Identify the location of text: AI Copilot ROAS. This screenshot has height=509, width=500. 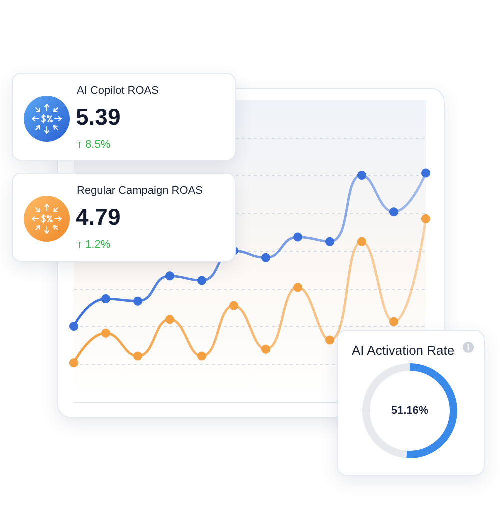
(118, 91).